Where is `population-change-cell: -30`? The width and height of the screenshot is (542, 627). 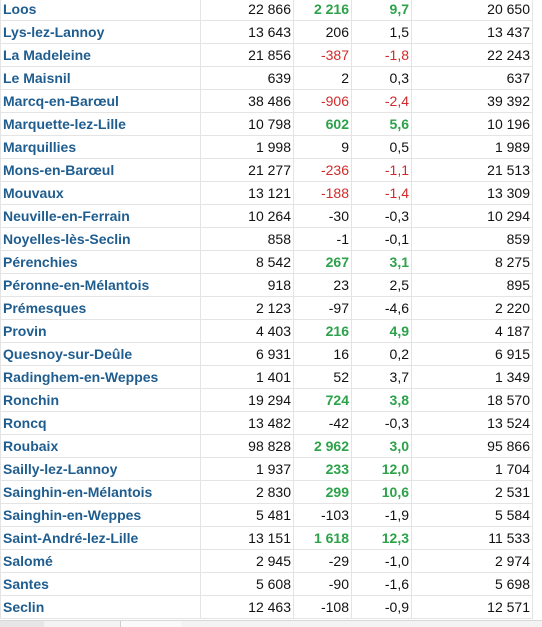
population-change-cell: -30 is located at coordinates (322, 216).